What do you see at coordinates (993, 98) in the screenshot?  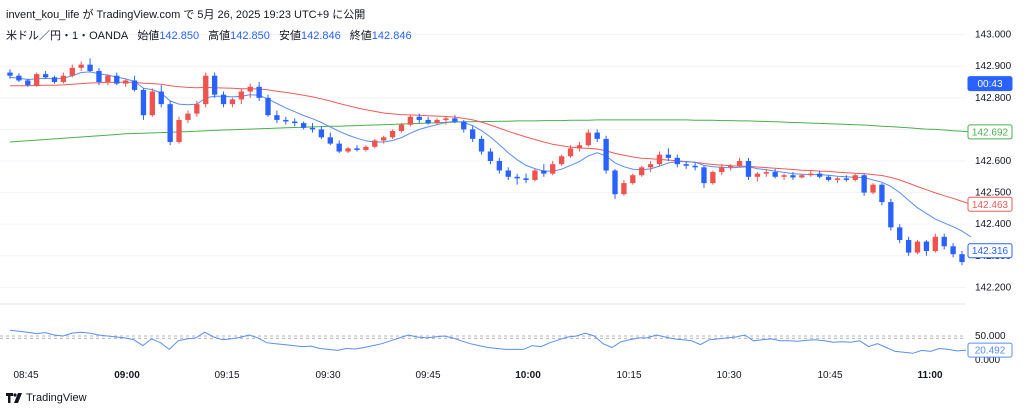 I see `price-tick-label: 142.800` at bounding box center [993, 98].